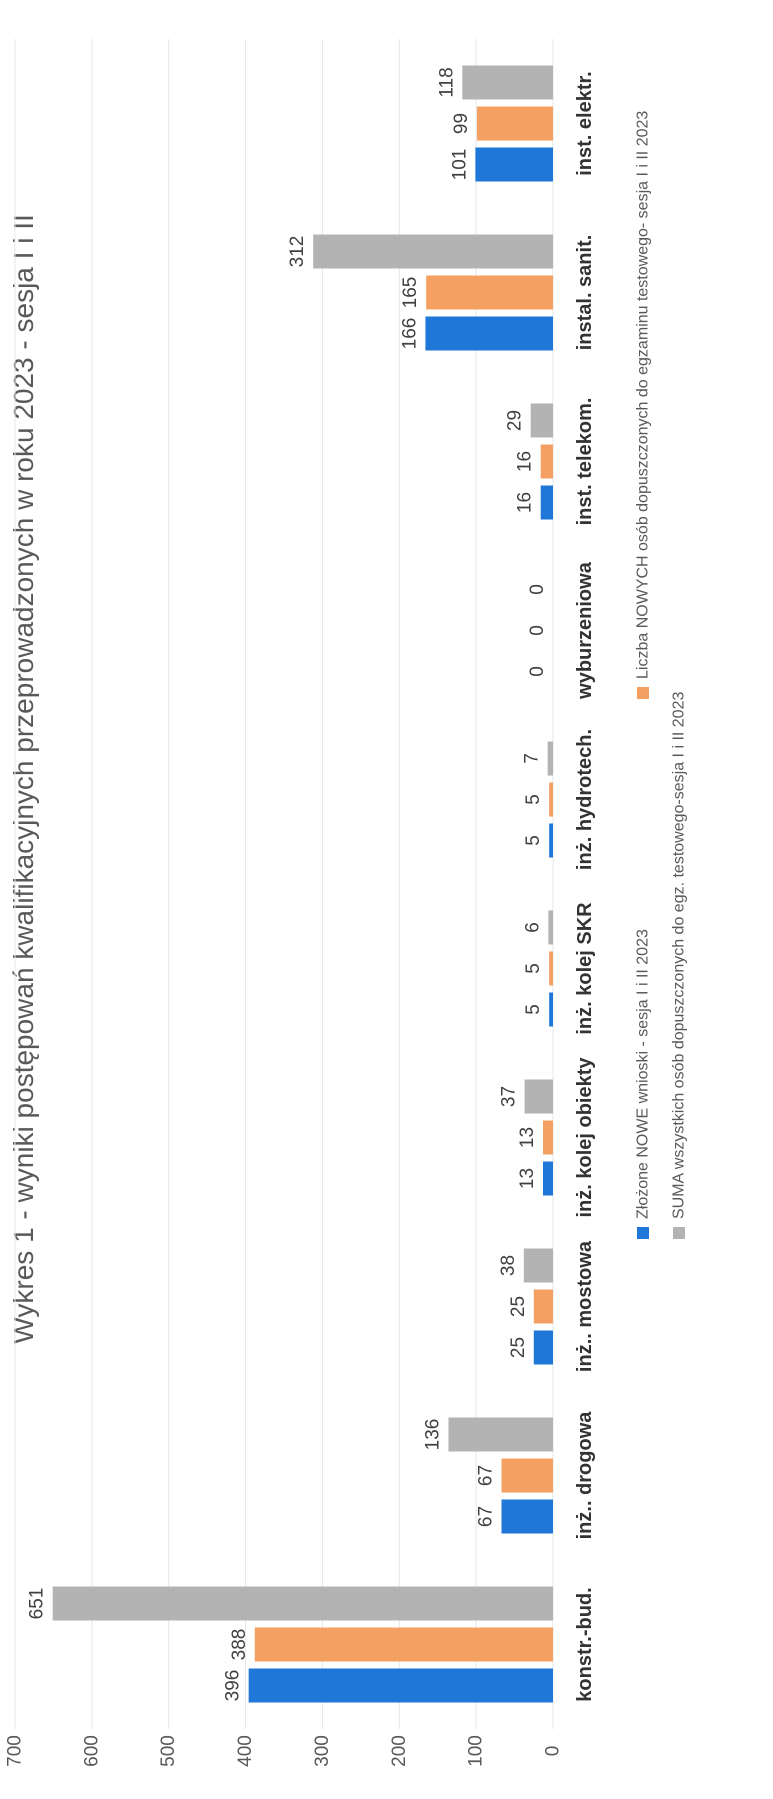 The image size is (773, 1799). What do you see at coordinates (508, 1265) in the screenshot?
I see `data-label: 38` at bounding box center [508, 1265].